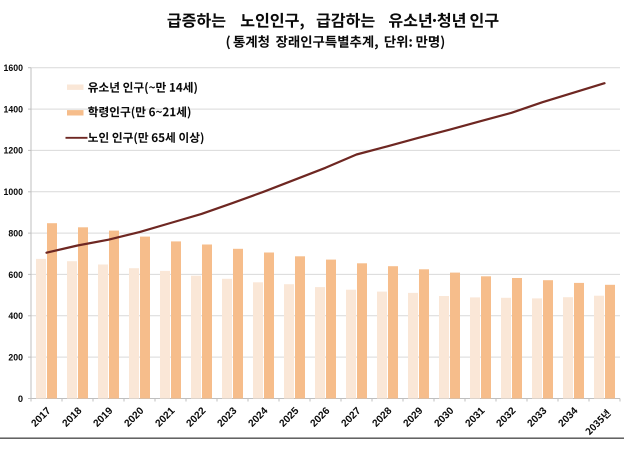  I want to click on svg-text: 1400, so click(14, 109).